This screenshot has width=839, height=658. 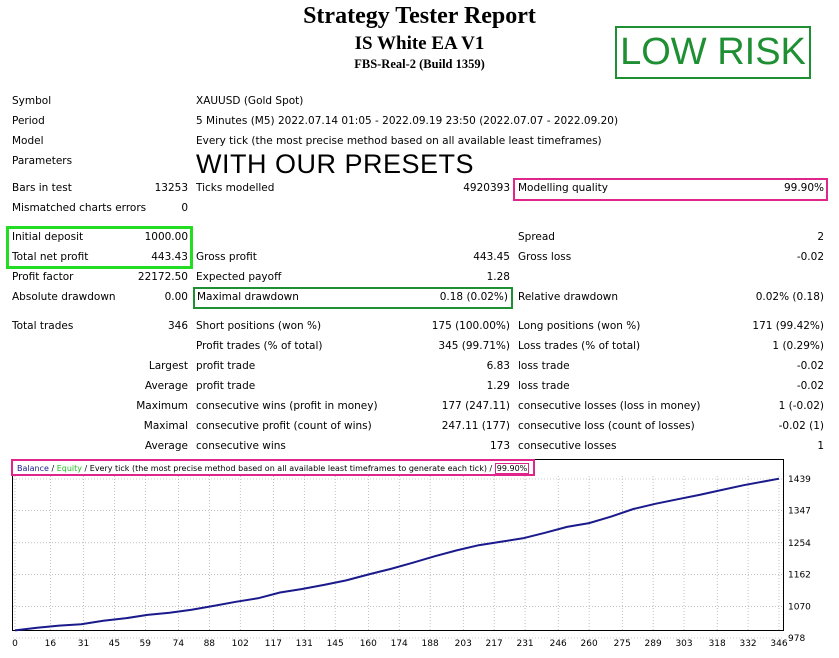 What do you see at coordinates (250, 101) in the screenshot?
I see `symbol-value: XAUUSD (Gold Spot)` at bounding box center [250, 101].